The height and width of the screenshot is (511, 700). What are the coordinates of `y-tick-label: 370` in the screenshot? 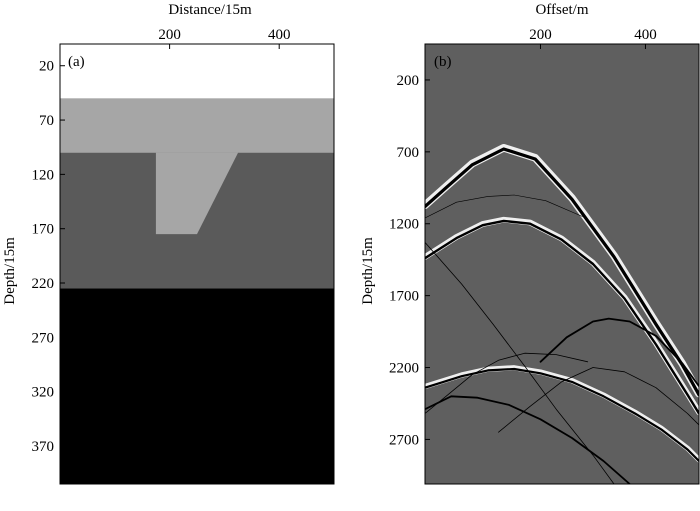 It's located at (43, 447).